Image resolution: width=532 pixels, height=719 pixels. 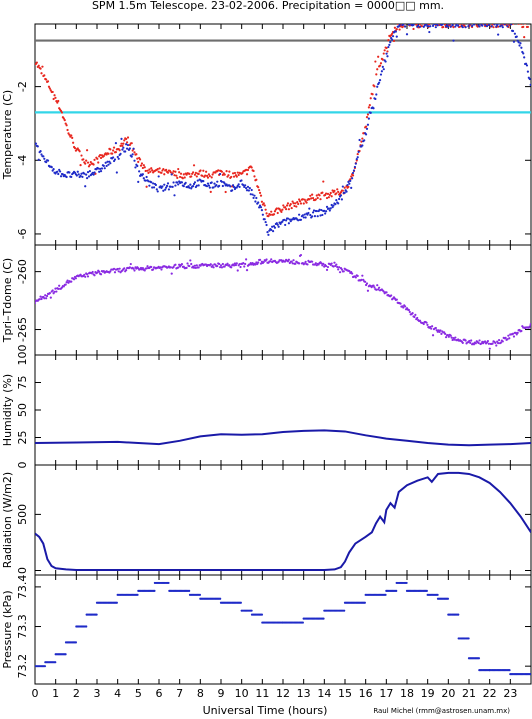 I want to click on x-tick-label: 6, so click(x=159, y=693).